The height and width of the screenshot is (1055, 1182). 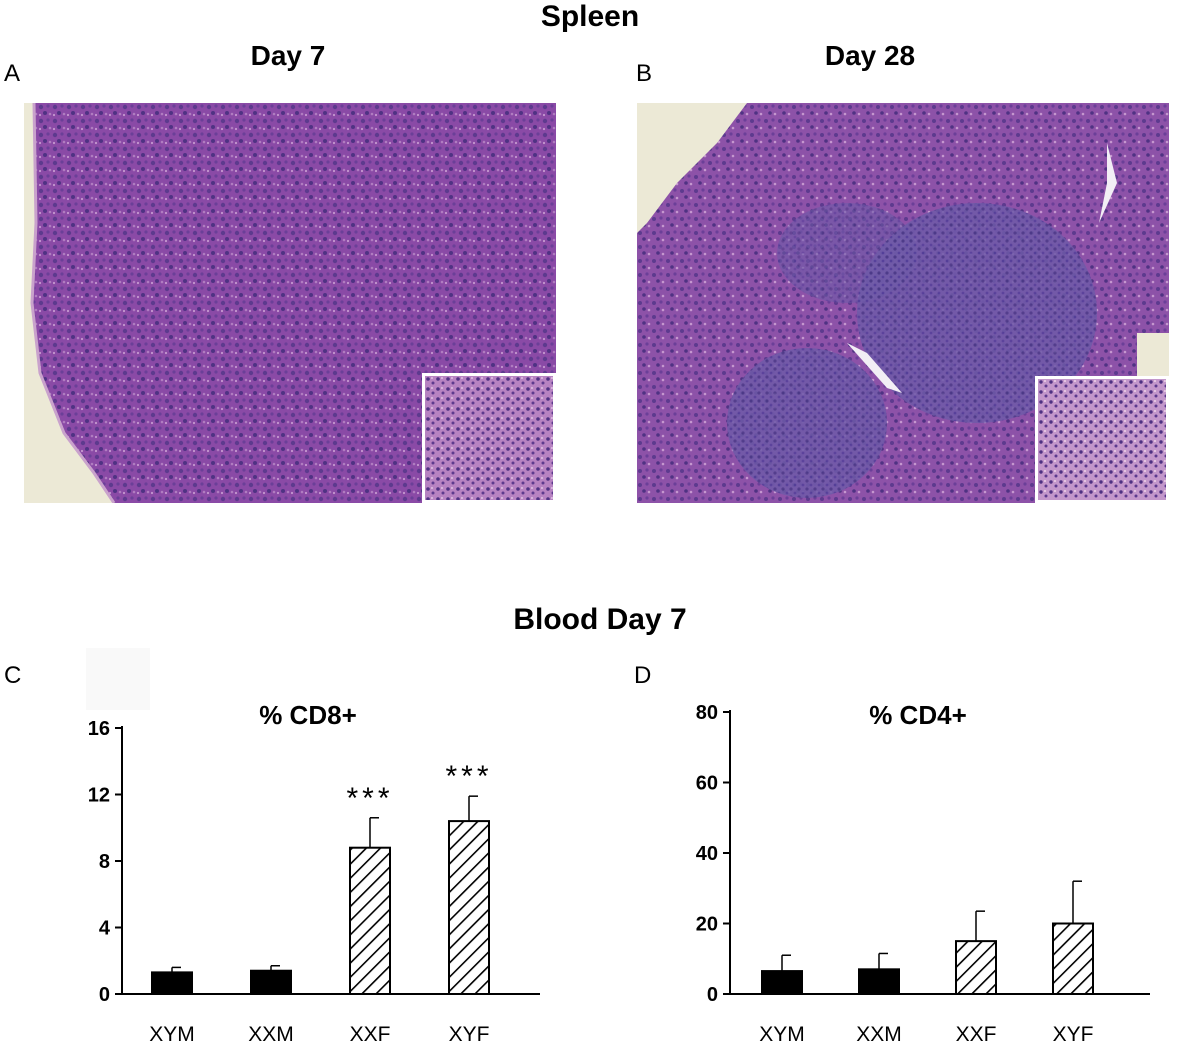 What do you see at coordinates (489, 438) in the screenshot?
I see `spleen-day7-inset` at bounding box center [489, 438].